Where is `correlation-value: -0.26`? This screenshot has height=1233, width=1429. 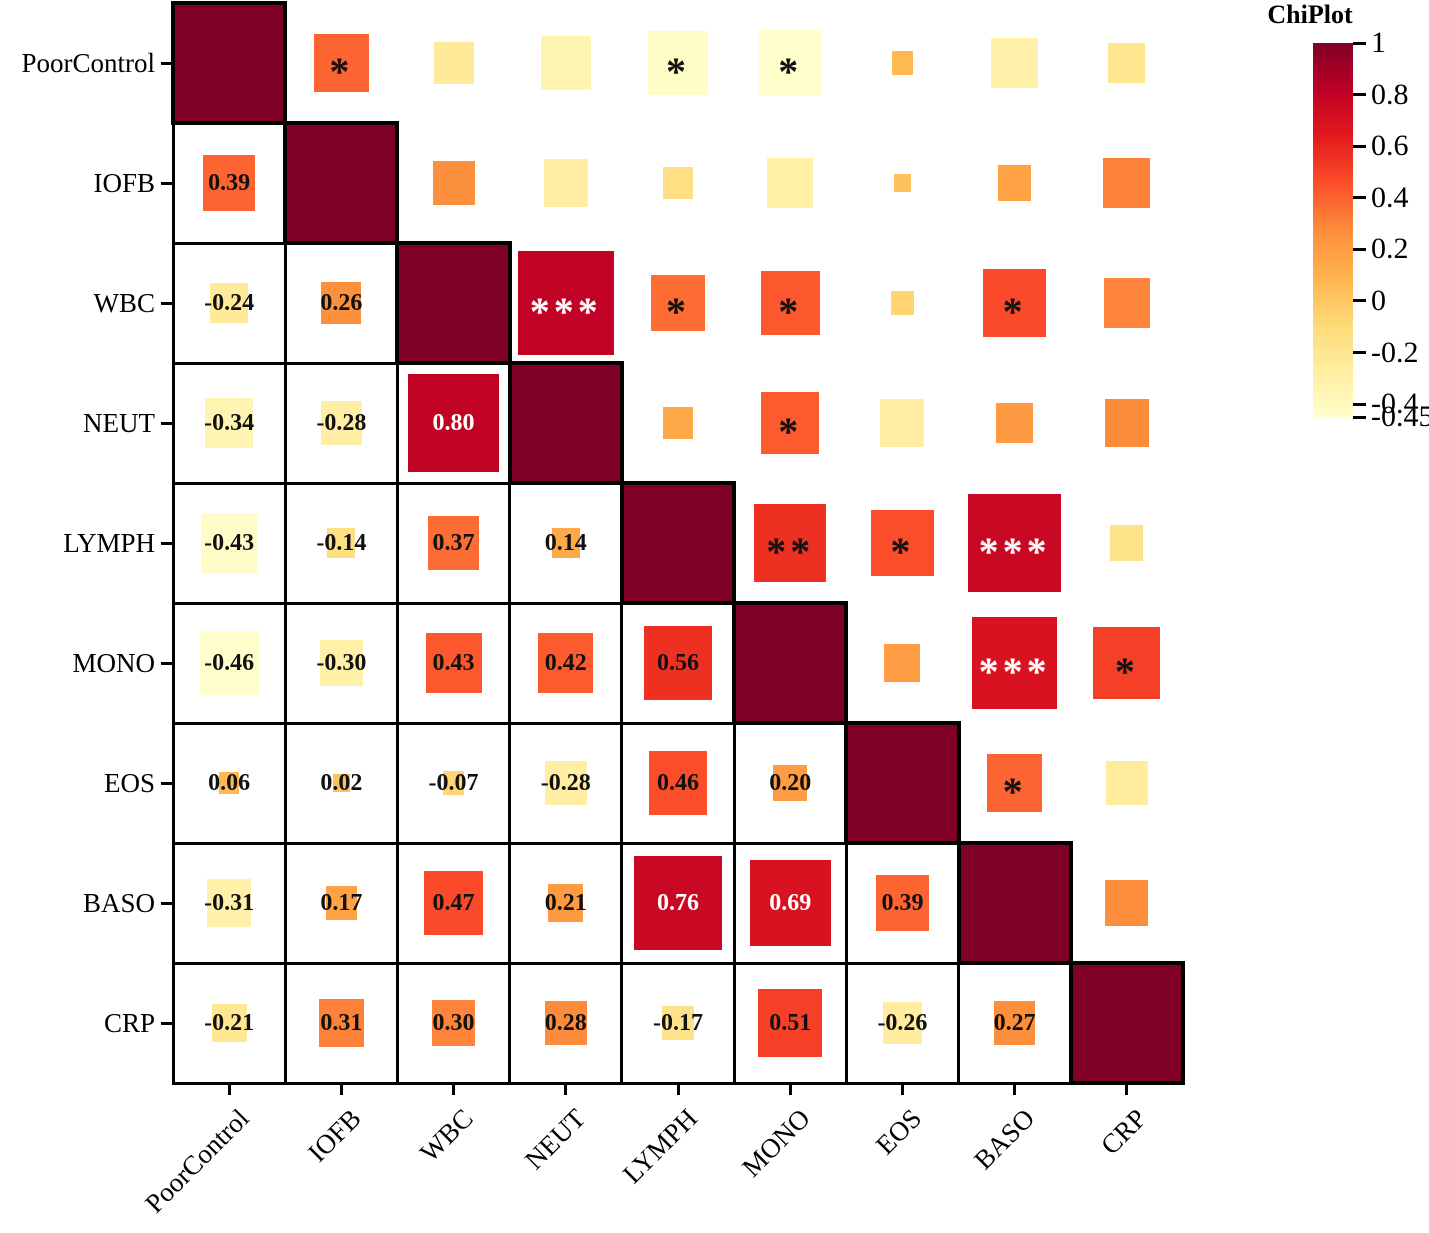
correlation-value: -0.26 is located at coordinates (902, 1023).